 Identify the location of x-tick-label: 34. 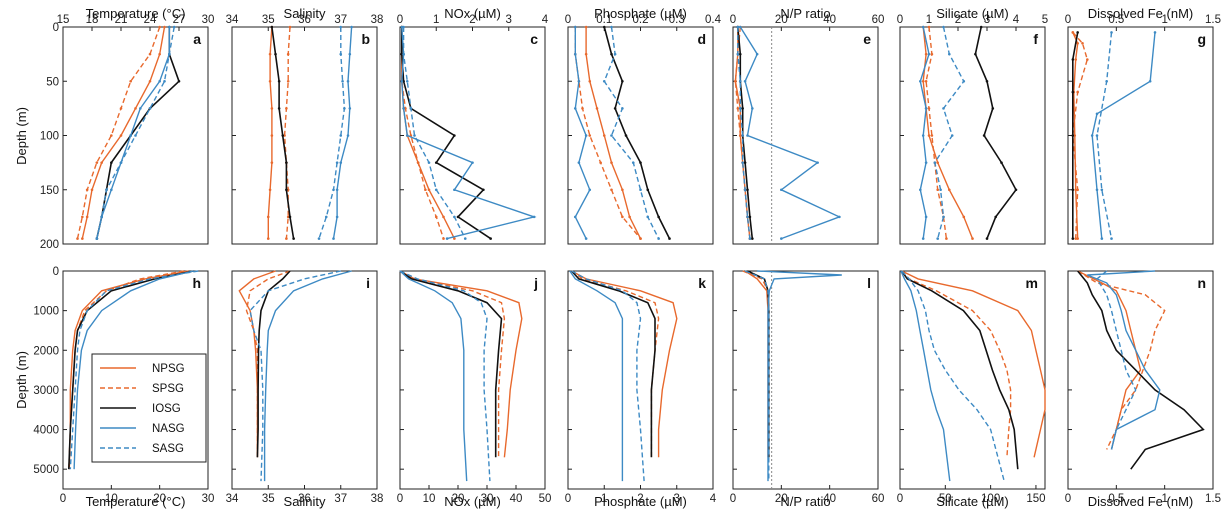
(232, 499).